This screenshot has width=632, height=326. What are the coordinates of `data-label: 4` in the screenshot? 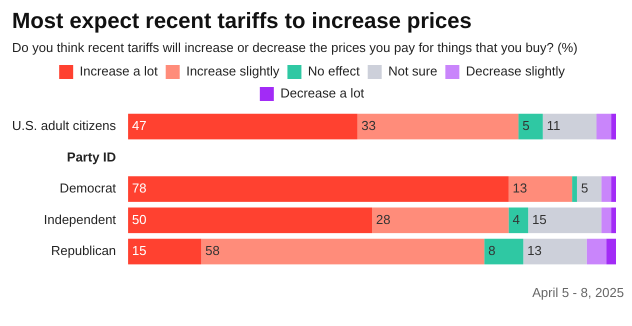 It's located at (516, 219).